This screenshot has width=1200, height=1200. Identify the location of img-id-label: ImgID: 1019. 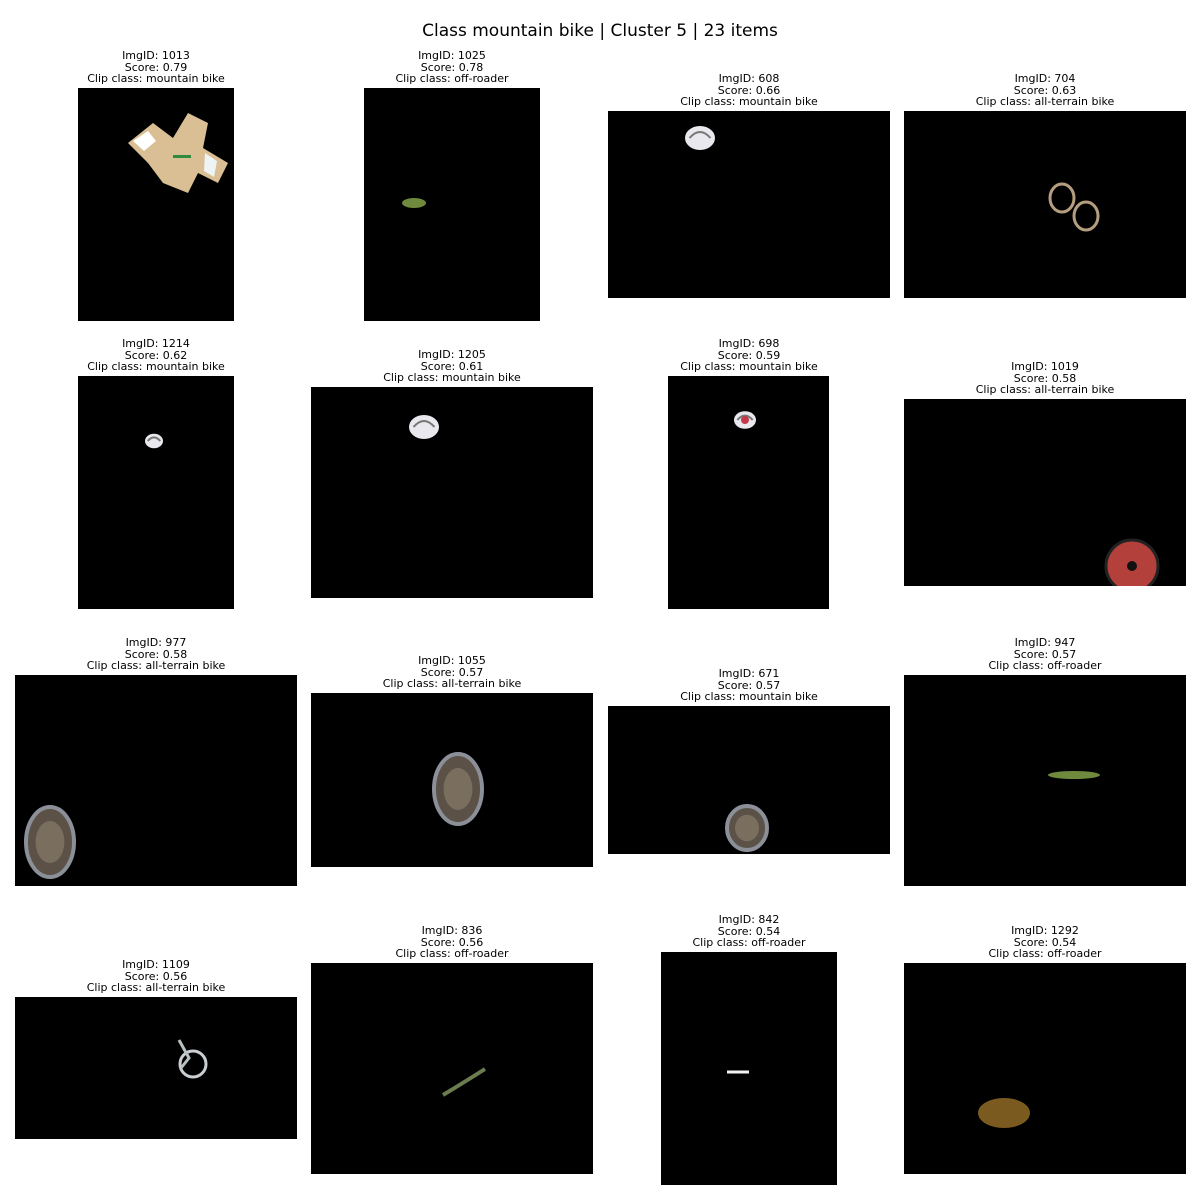
(1045, 367).